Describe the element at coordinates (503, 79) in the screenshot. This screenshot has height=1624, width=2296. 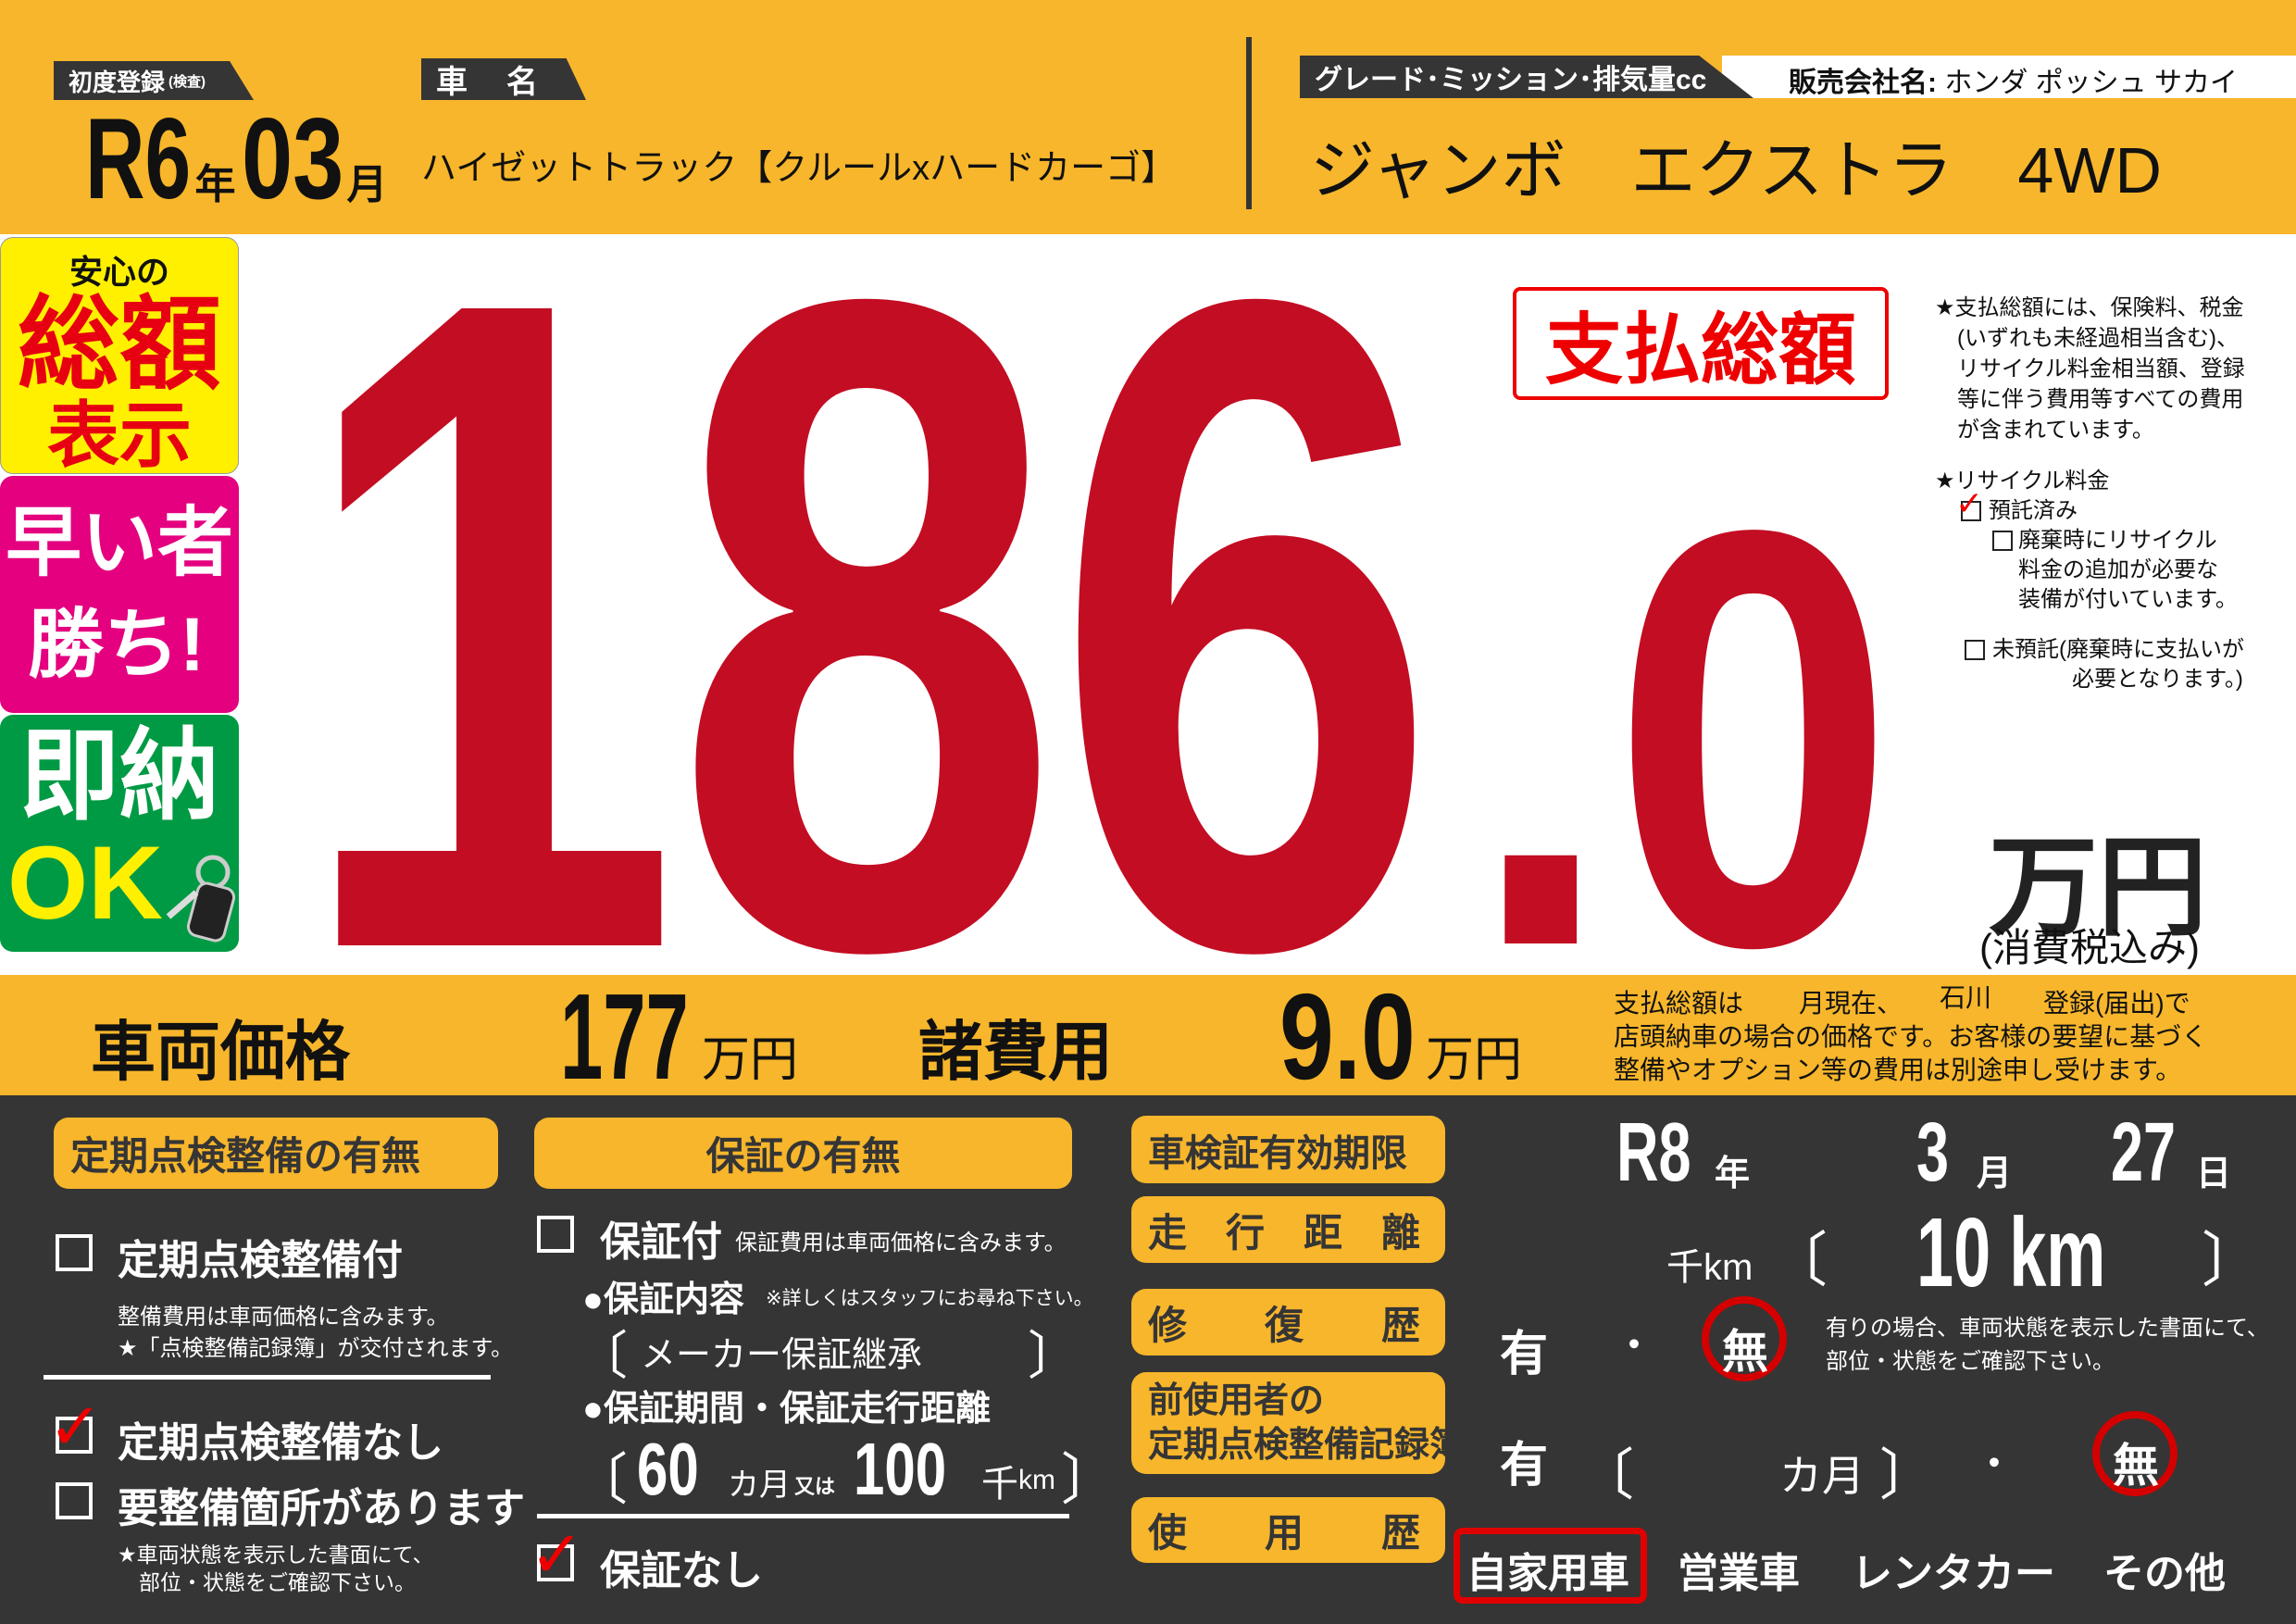
I see `car-name-tag: 車 名` at that location.